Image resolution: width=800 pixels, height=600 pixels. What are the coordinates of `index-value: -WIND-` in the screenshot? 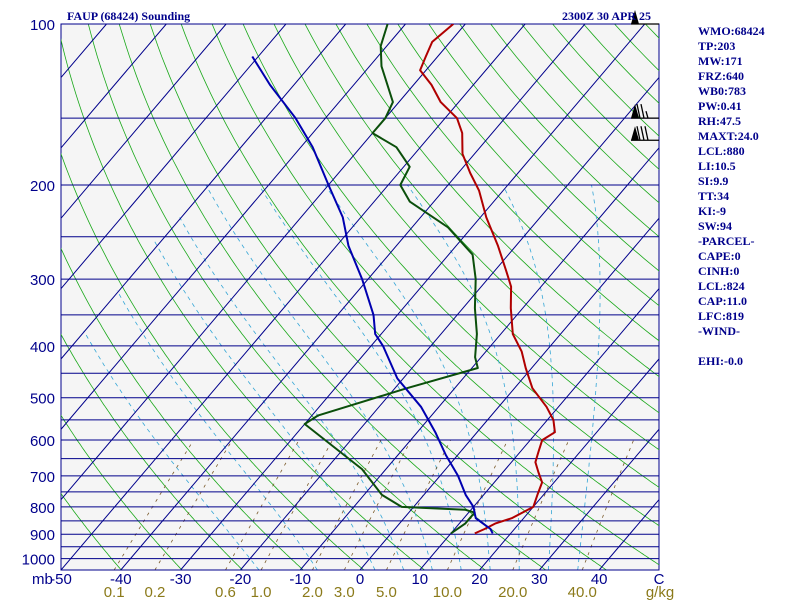 It's located at (719, 331).